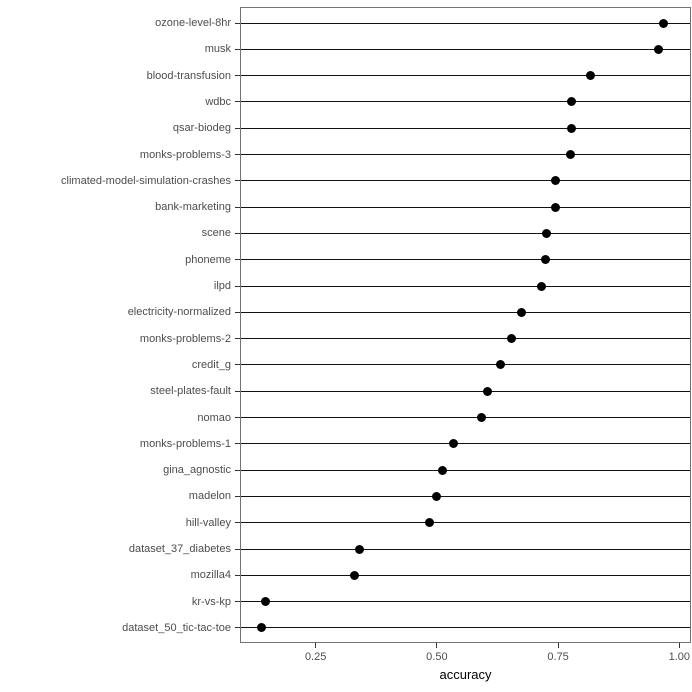 This screenshot has width=692, height=692. What do you see at coordinates (208, 522) in the screenshot?
I see `y-tick-label: hill-valley` at bounding box center [208, 522].